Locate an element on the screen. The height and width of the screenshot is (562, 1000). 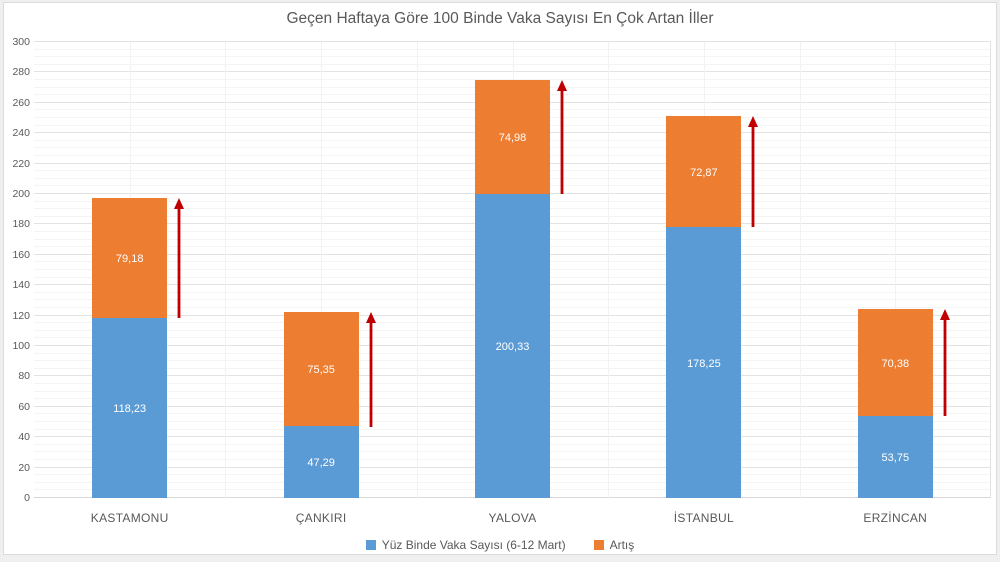
legend: Yüz Binde Vaka Sayısı (6-12 Mart) Artış is located at coordinates (500, 545).